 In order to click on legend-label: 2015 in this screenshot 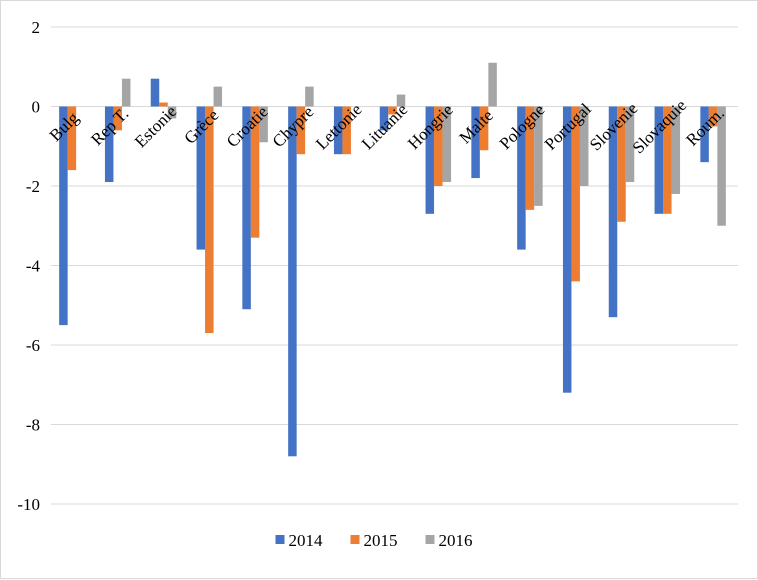, I will do `click(381, 540)`.